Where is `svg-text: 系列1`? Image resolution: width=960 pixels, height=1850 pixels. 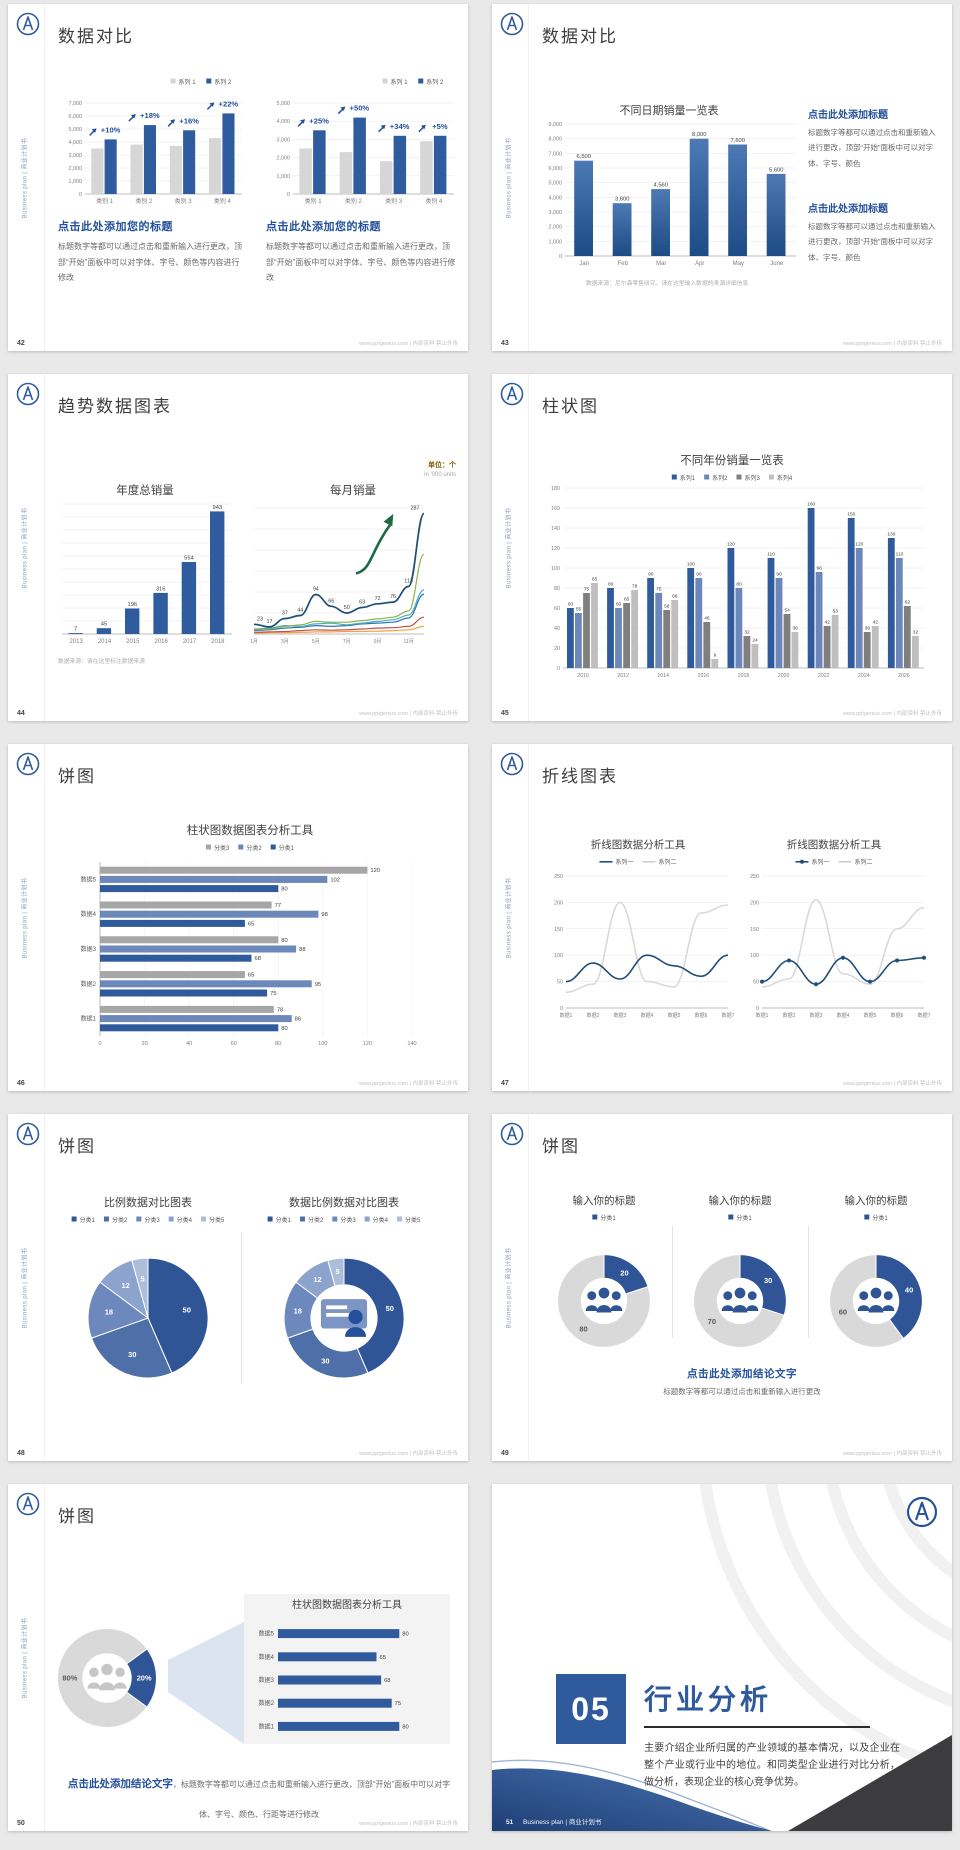 svg-text: 系列1 is located at coordinates (688, 478).